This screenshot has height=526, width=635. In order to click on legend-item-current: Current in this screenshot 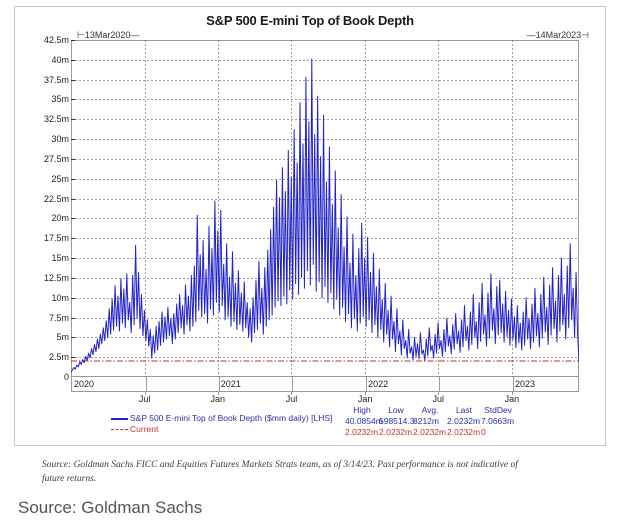, I will do `click(221, 429)`.